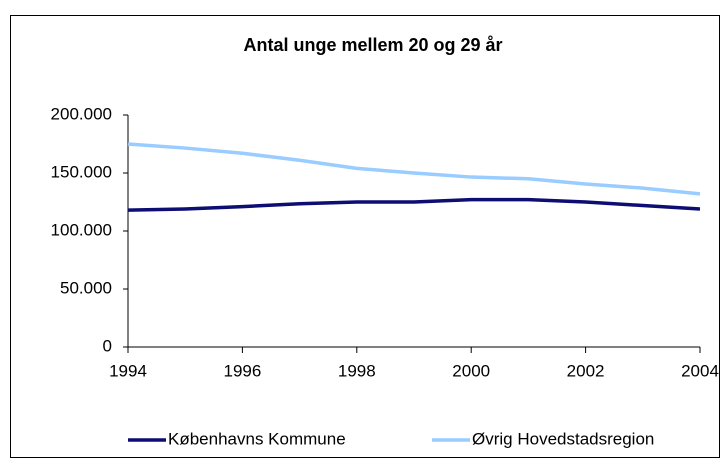 This screenshot has width=725, height=459. Describe the element at coordinates (471, 370) in the screenshot. I see `x-tick-label: 2000` at that location.